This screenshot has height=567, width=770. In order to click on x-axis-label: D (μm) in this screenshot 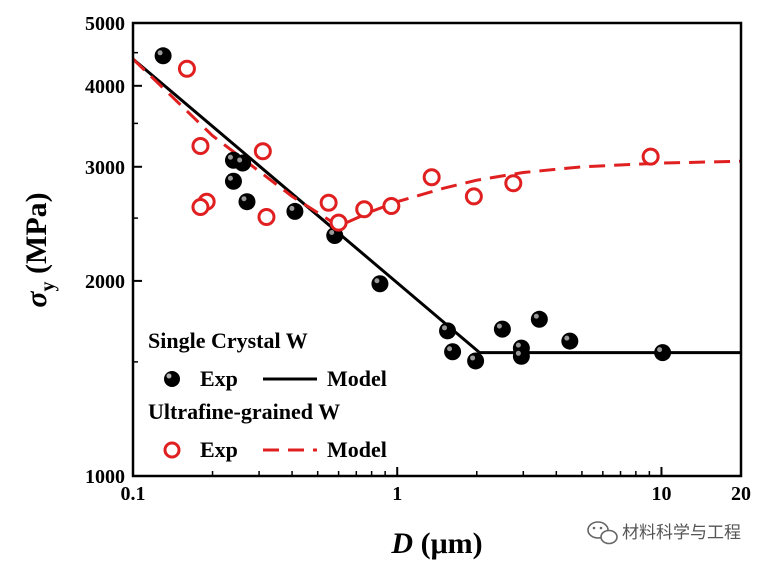, I will do `click(436, 543)`.